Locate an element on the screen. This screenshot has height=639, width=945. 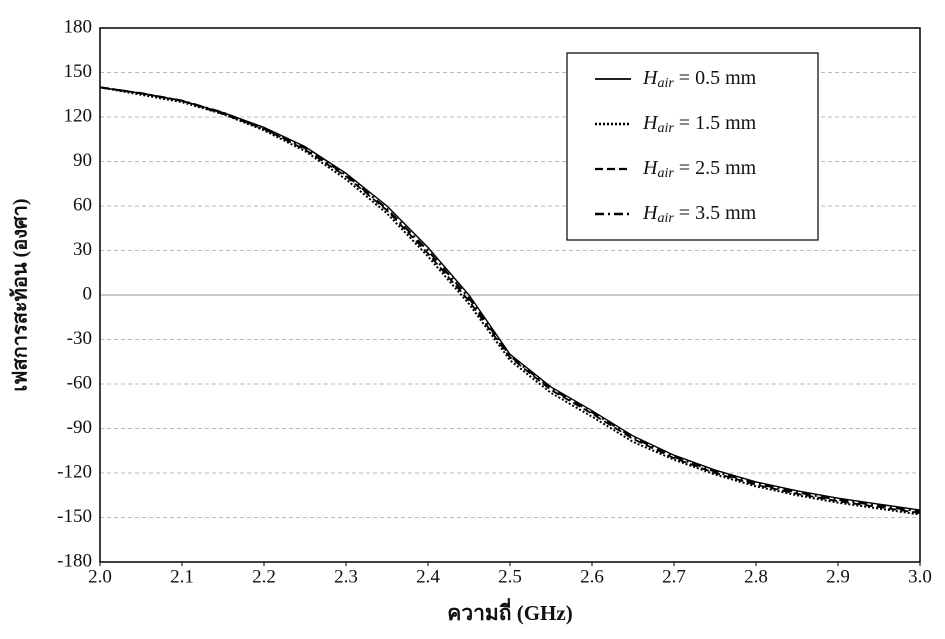
legend-rest: = 2.5 mm is located at coordinates (715, 168).